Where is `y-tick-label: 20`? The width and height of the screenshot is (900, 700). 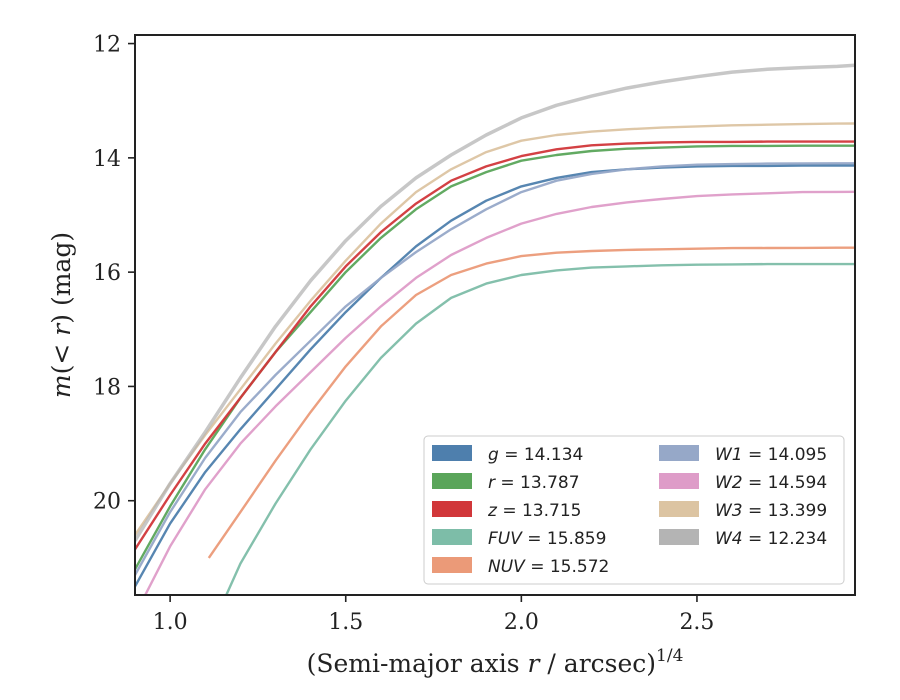 y-tick-label: 20 is located at coordinates (107, 502).